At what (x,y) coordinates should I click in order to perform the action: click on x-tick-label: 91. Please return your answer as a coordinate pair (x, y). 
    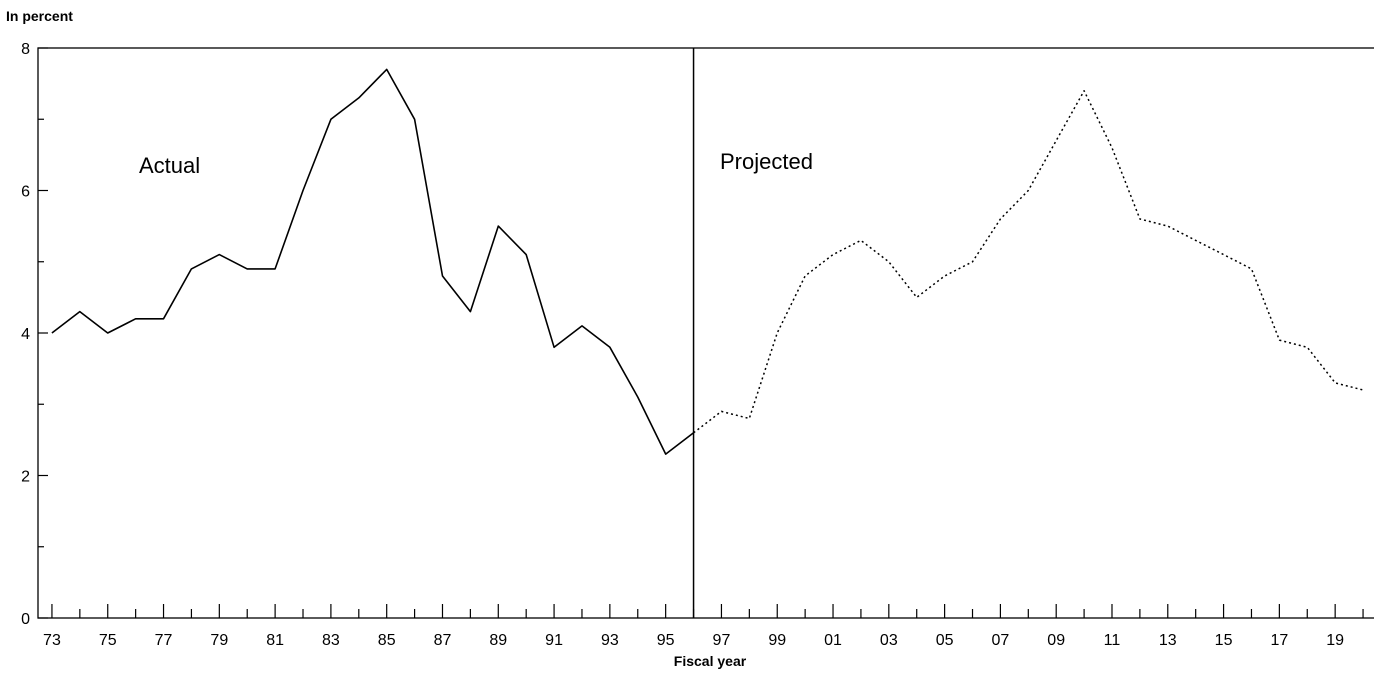
    Looking at the image, I should click on (554, 640).